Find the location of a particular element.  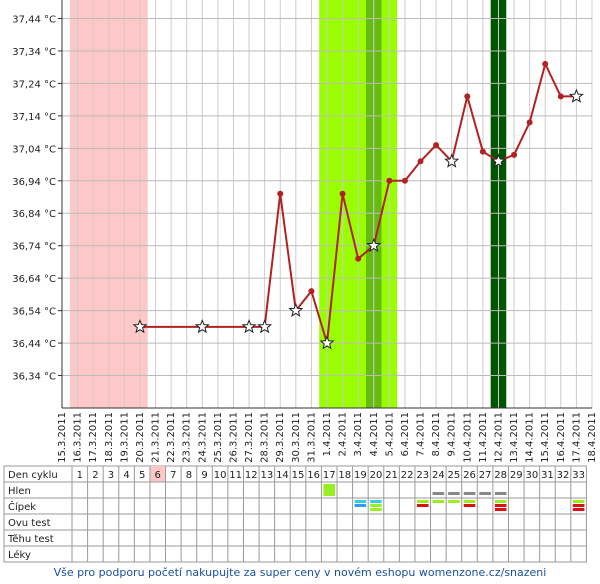

y-tick-label: 37,14 °C is located at coordinates (34, 117).